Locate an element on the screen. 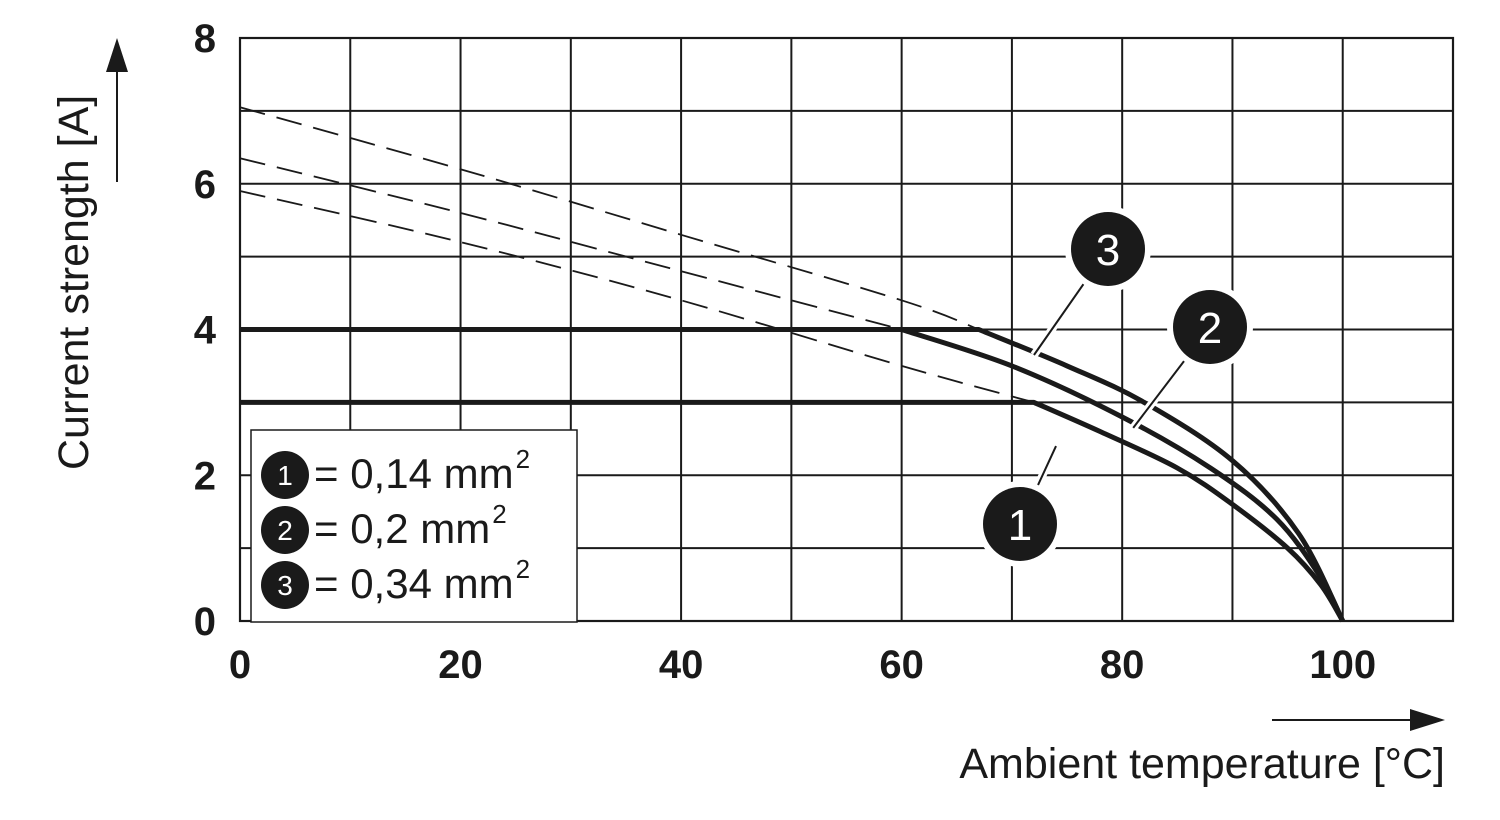 This screenshot has width=1500, height=820. y-tick-label: 6 is located at coordinates (205, 185).